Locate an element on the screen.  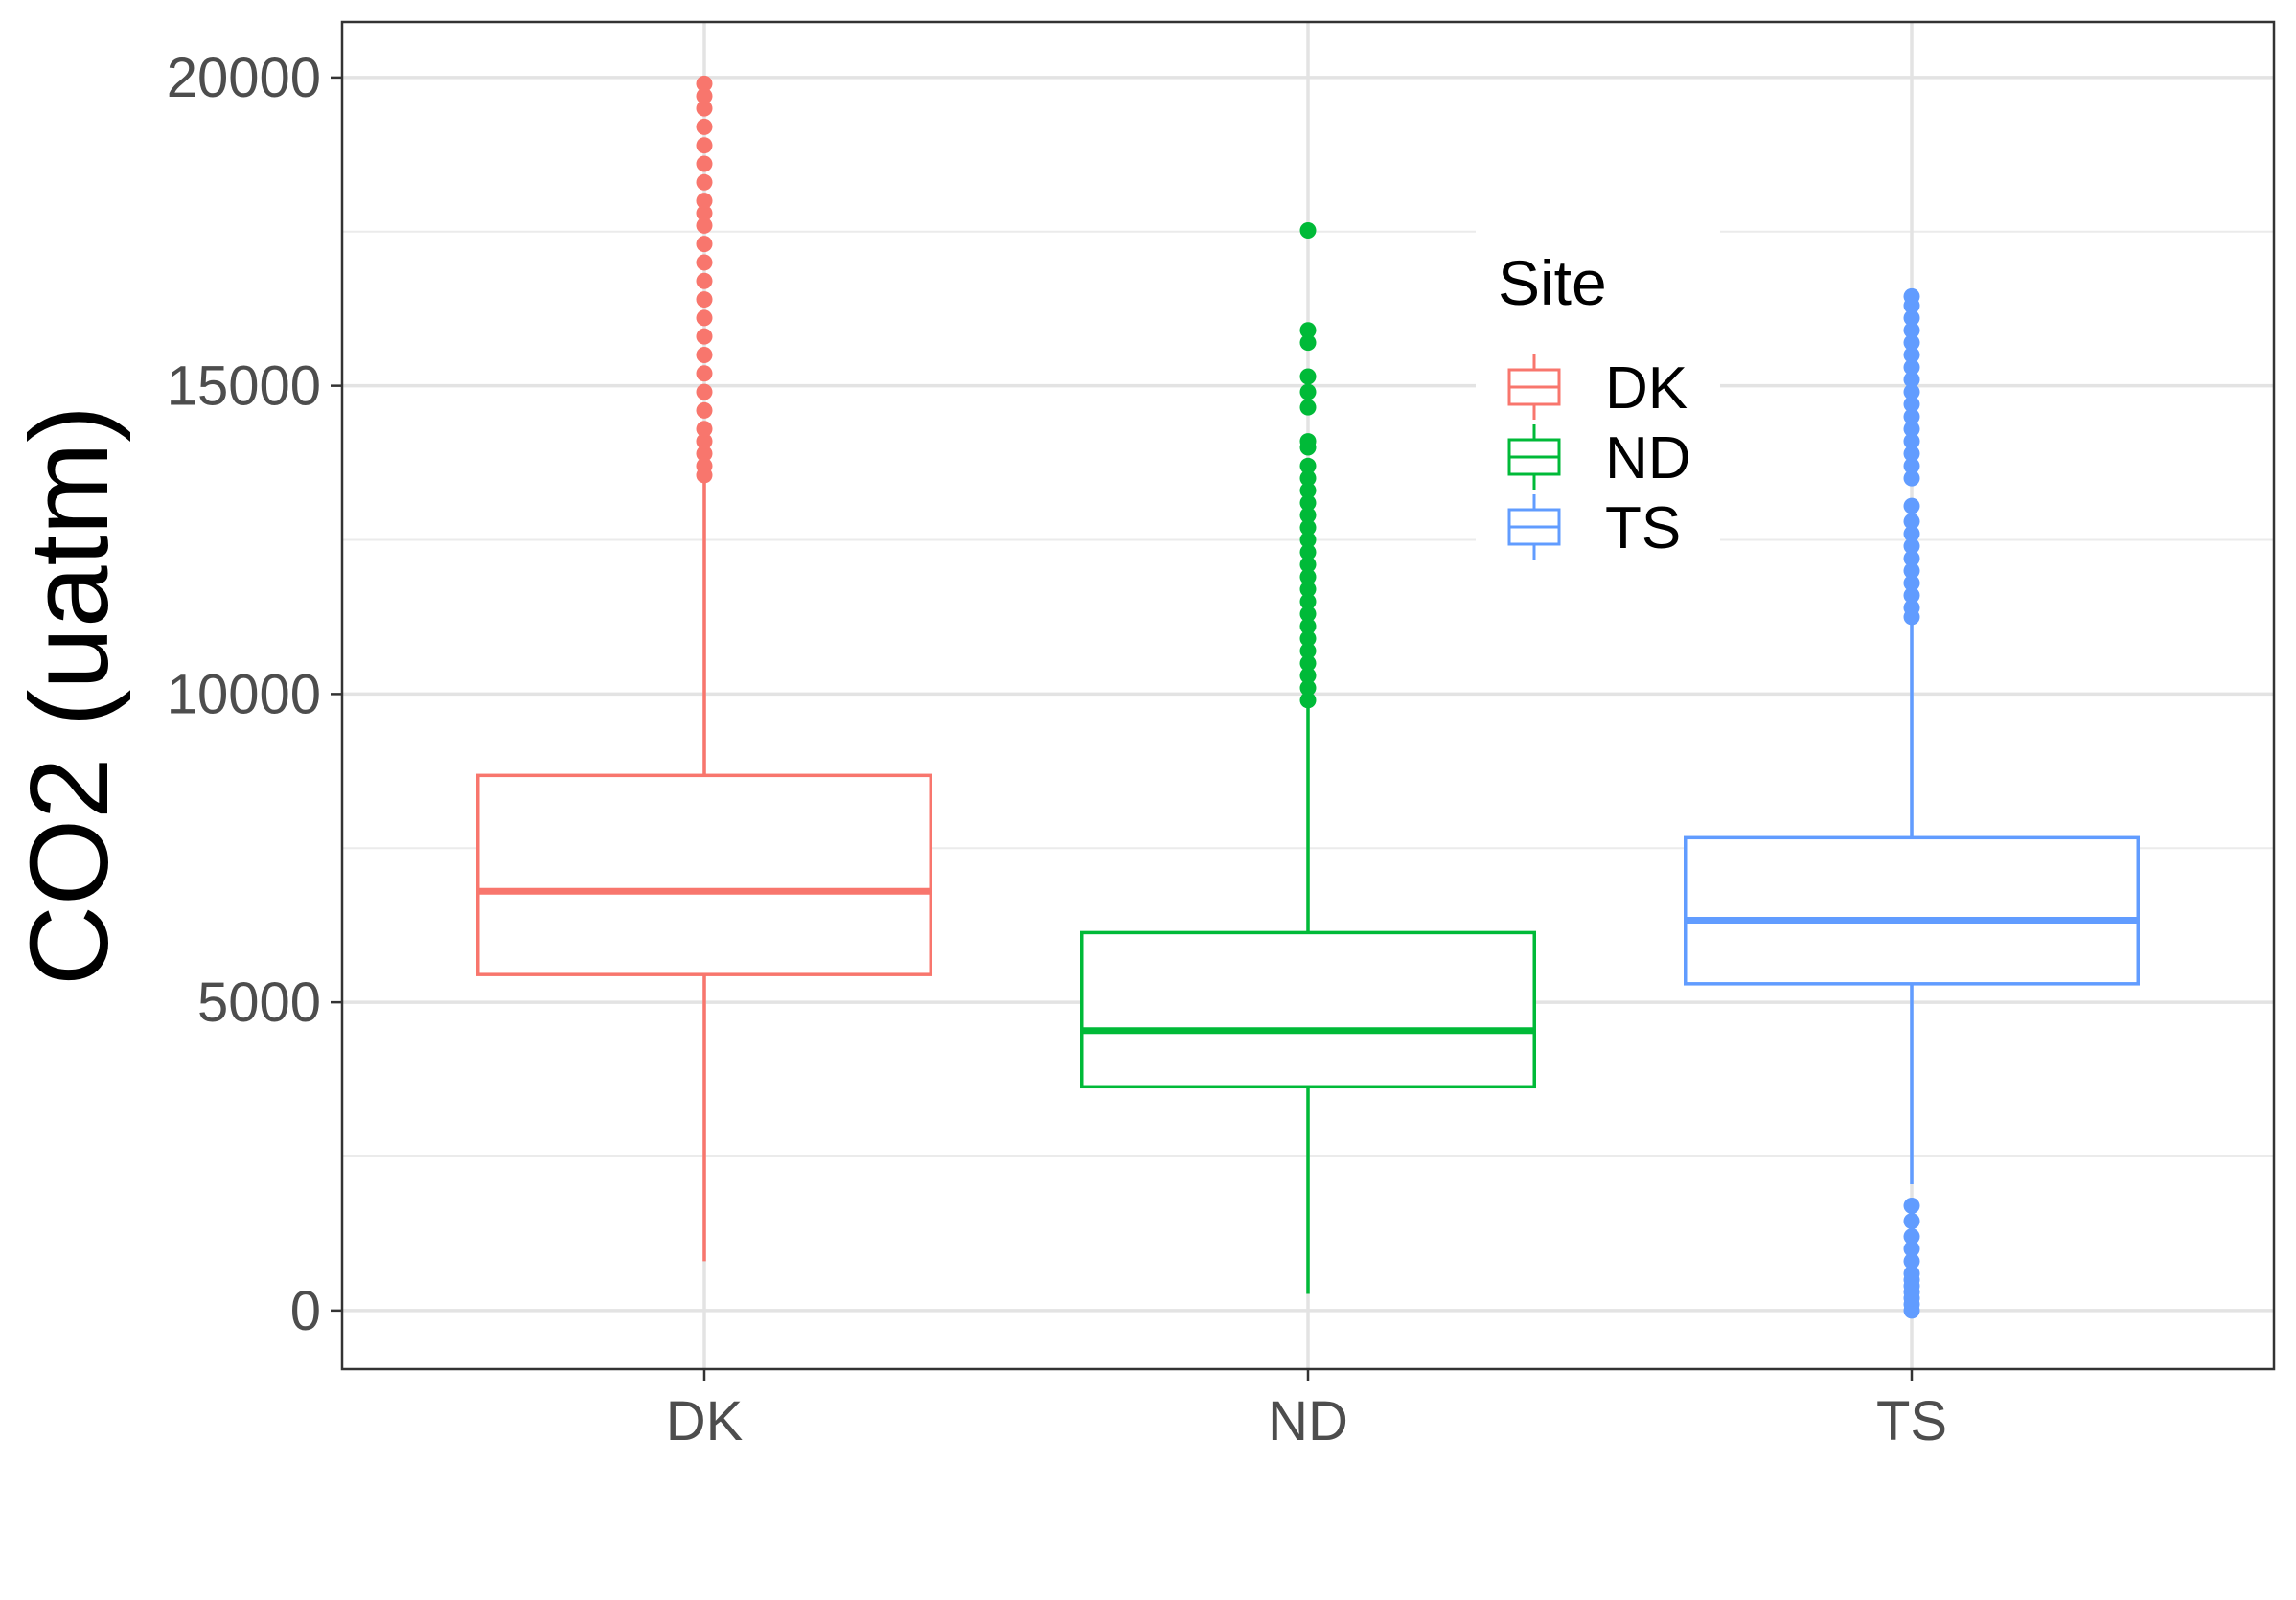
x-tick-label: TS is located at coordinates (1911, 1421).